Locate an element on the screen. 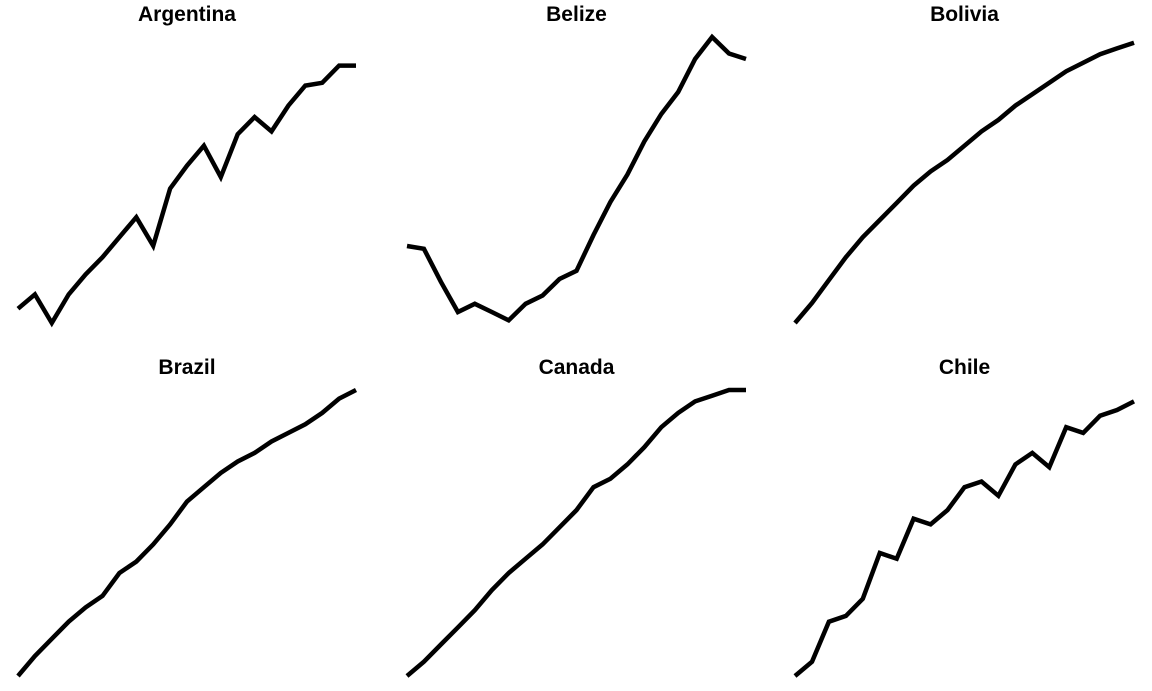 The height and width of the screenshot is (691, 1152). panel-title-bolivia: Bolivia is located at coordinates (964, 14).